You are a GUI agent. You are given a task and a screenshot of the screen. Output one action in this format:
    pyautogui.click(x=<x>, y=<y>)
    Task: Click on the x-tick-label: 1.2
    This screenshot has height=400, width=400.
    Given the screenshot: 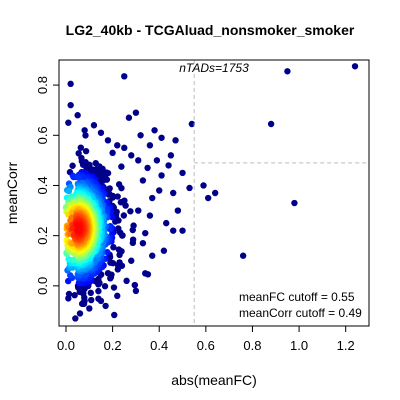 What is the action you would take?
    pyautogui.click(x=346, y=345)
    